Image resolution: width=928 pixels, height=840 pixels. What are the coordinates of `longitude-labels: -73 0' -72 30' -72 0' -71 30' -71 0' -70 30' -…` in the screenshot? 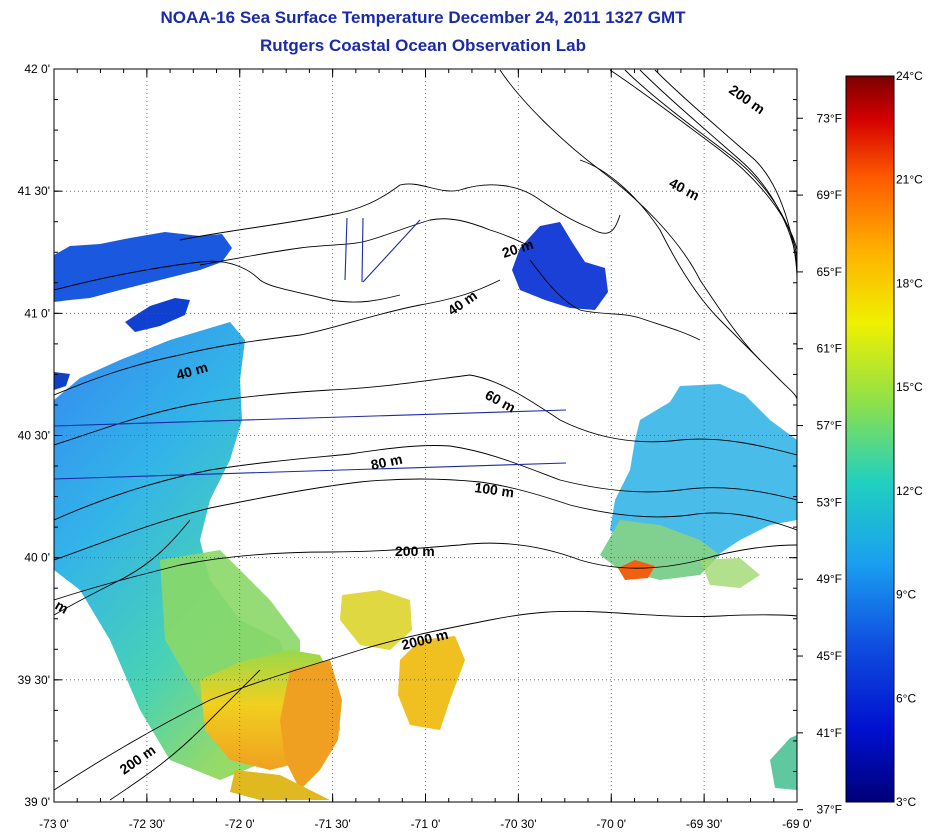 It's located at (425, 824).